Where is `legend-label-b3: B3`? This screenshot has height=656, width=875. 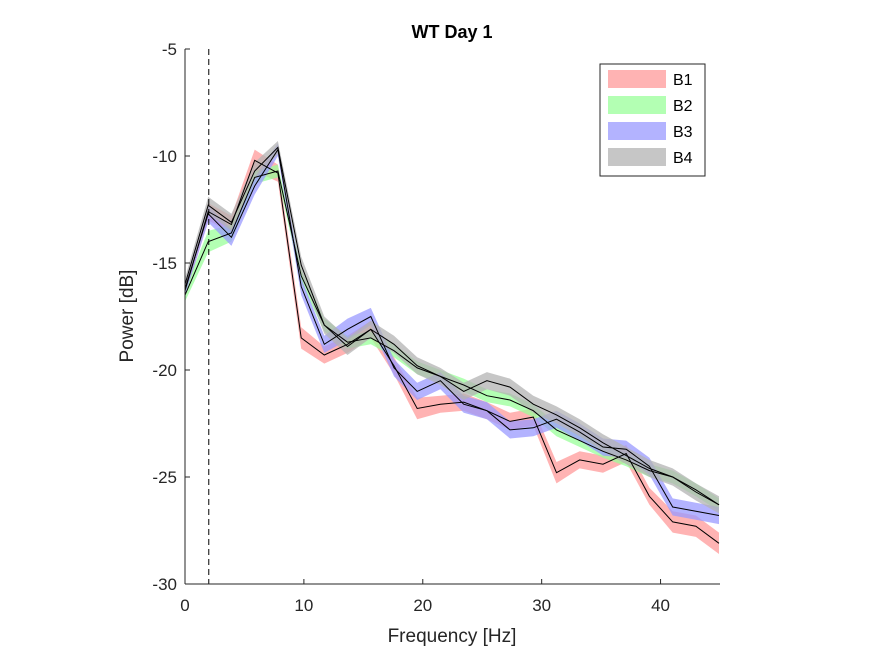
legend-label-b3: B3 is located at coordinates (683, 132).